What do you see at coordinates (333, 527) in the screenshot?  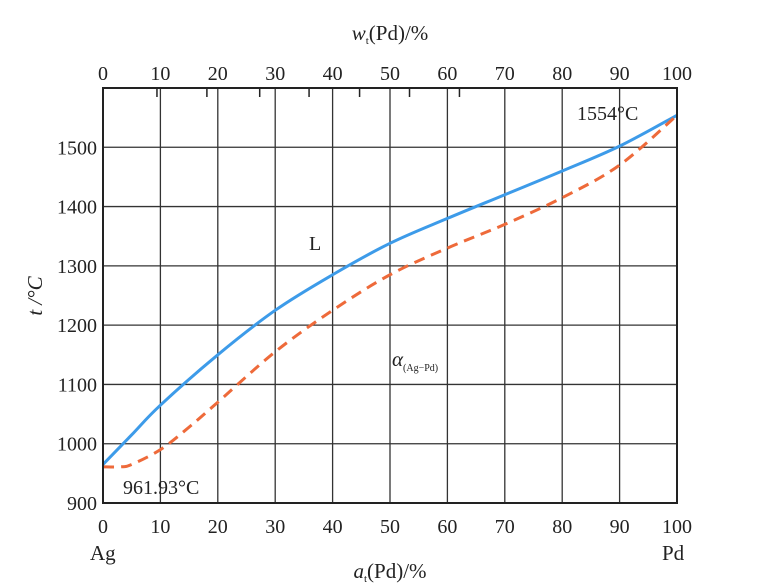 I see `x-tick-label: 40` at bounding box center [333, 527].